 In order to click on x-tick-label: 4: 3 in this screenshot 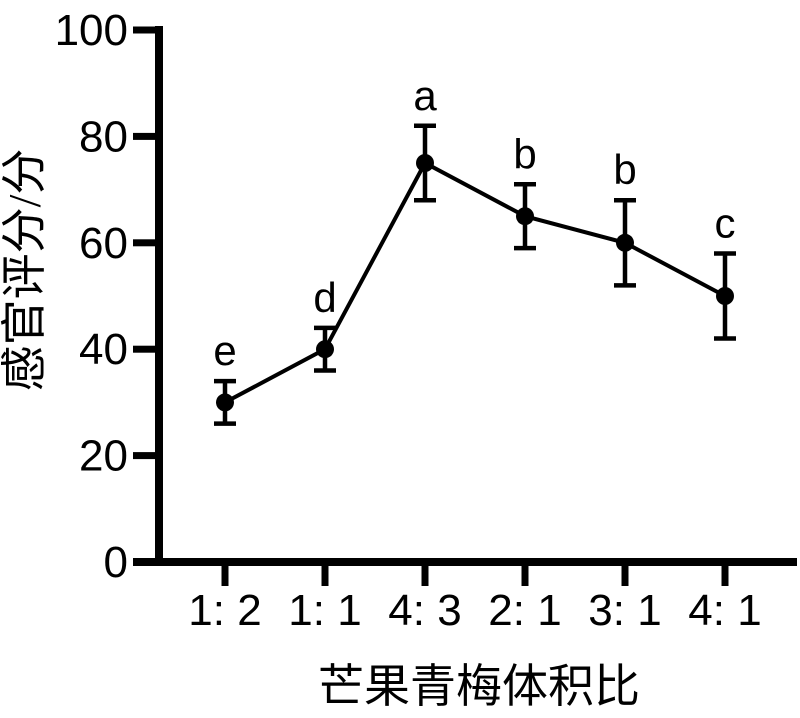, I will do `click(424, 610)`.